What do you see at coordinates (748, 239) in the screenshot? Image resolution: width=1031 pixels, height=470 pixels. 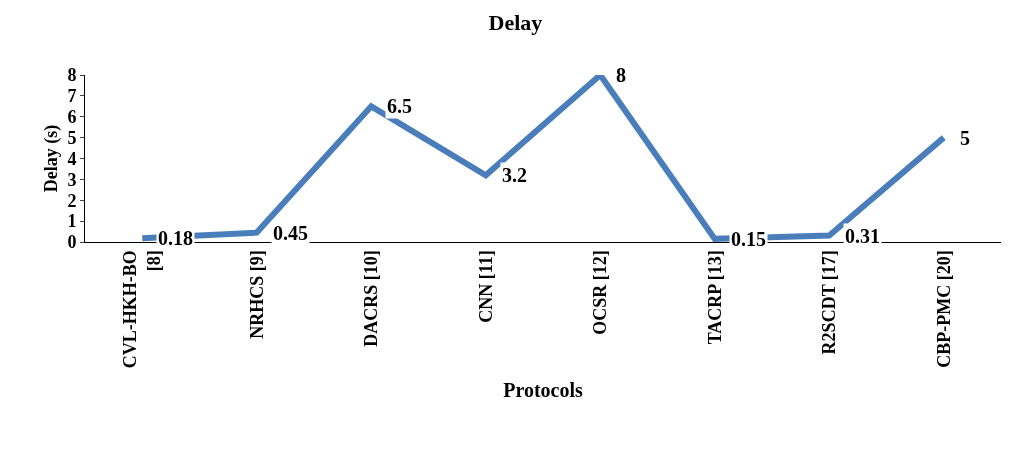 I see `data-label: 0.15` at bounding box center [748, 239].